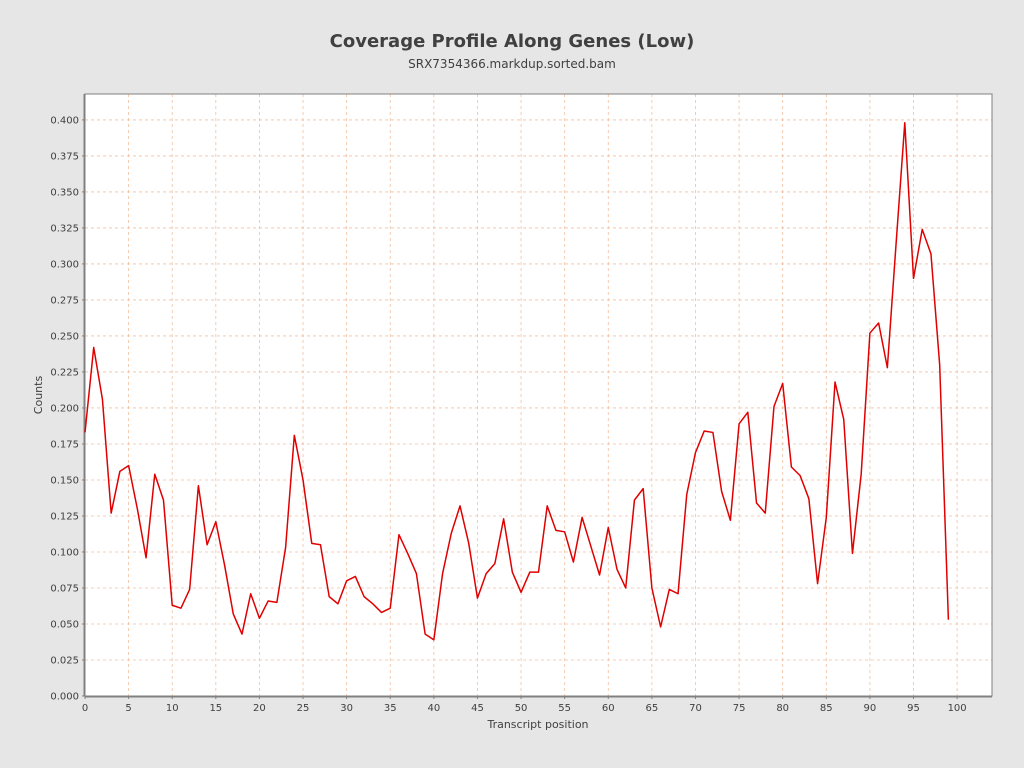 Image resolution: width=1024 pixels, height=768 pixels. What do you see at coordinates (215, 708) in the screenshot?
I see `x-tick-label: 15` at bounding box center [215, 708].